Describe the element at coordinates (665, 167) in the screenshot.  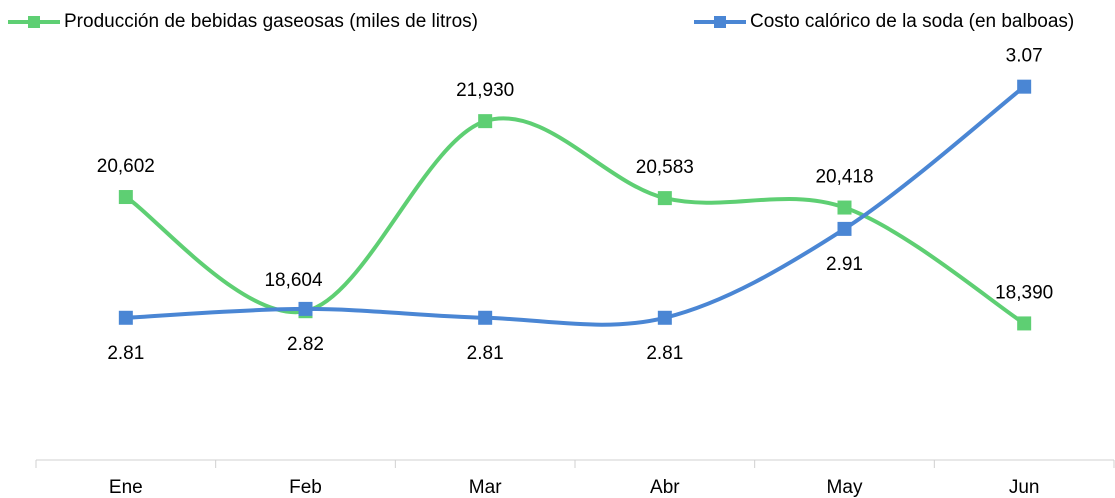
I see `data-label: 20,583` at that location.